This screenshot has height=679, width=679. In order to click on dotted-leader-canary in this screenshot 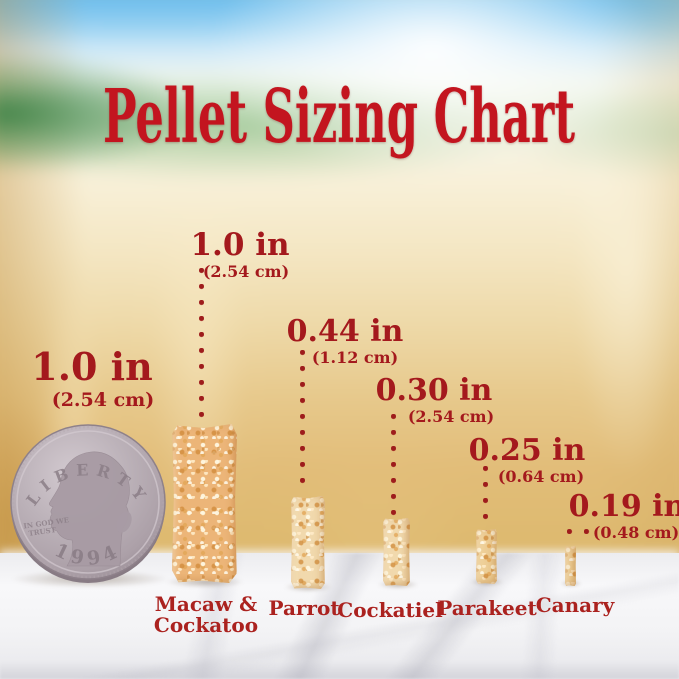, I will do `click(582, 531)`.